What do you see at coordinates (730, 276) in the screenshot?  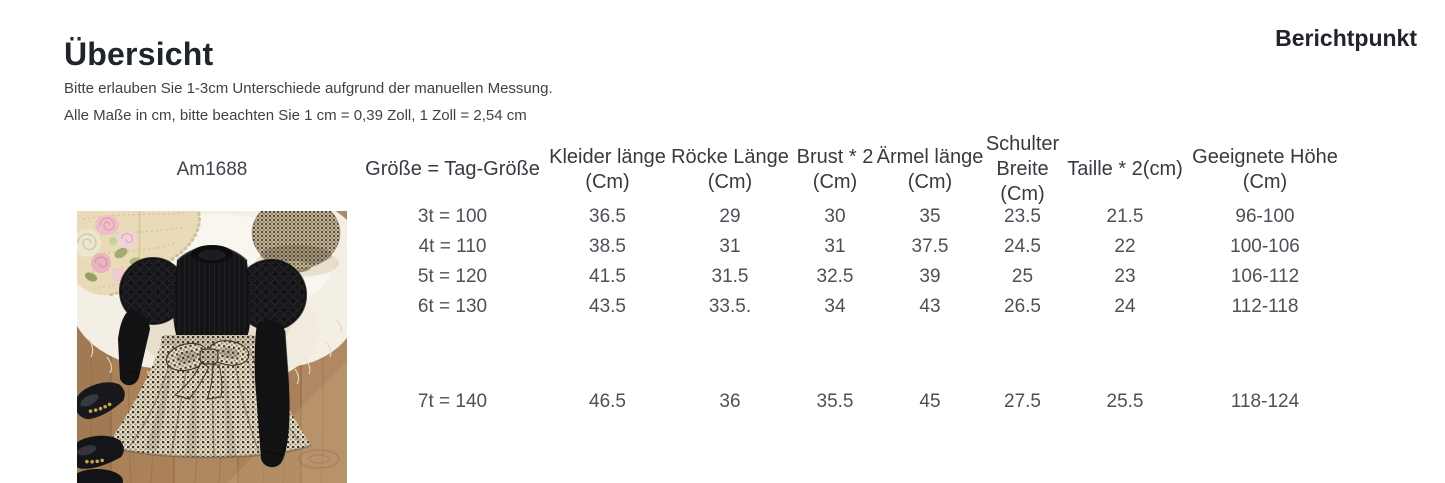 I see `measurement-cell: 31.5` at bounding box center [730, 276].